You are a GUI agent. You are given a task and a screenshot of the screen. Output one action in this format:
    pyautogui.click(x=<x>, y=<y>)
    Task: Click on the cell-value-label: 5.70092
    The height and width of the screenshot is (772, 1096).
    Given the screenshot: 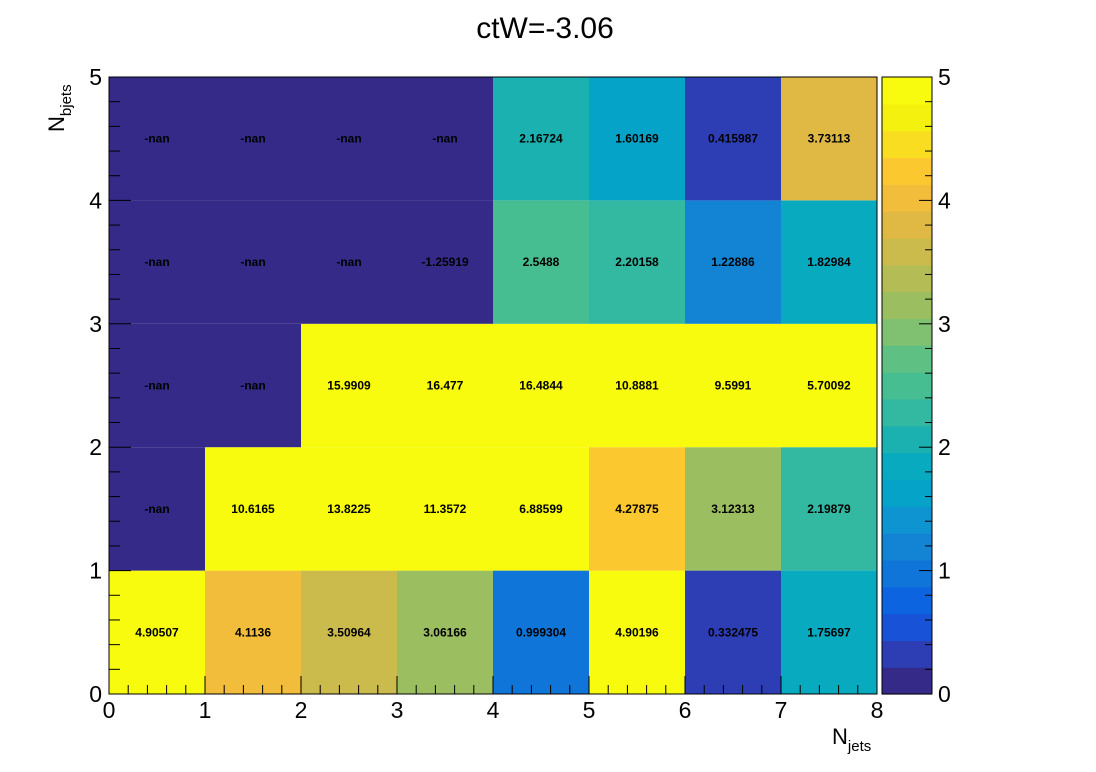 What is the action you would take?
    pyautogui.click(x=829, y=386)
    